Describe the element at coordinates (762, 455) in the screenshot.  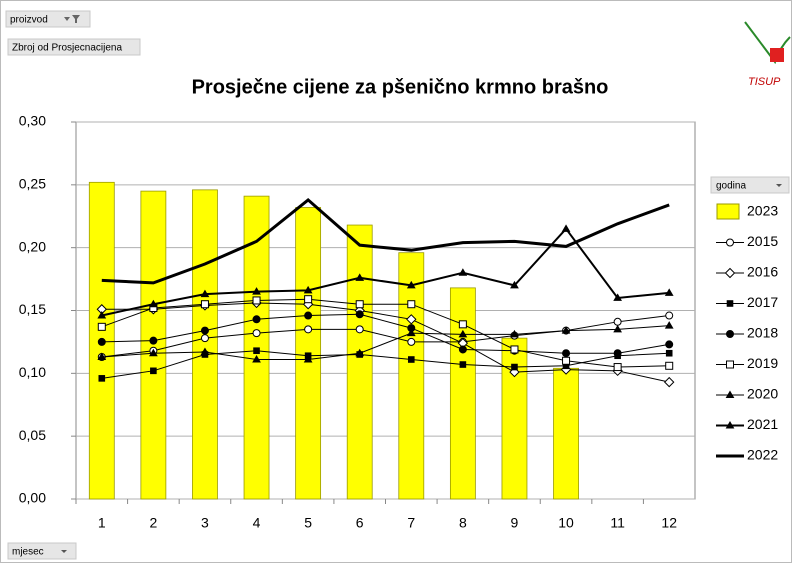
I see `legend-label: 2022` at that location.